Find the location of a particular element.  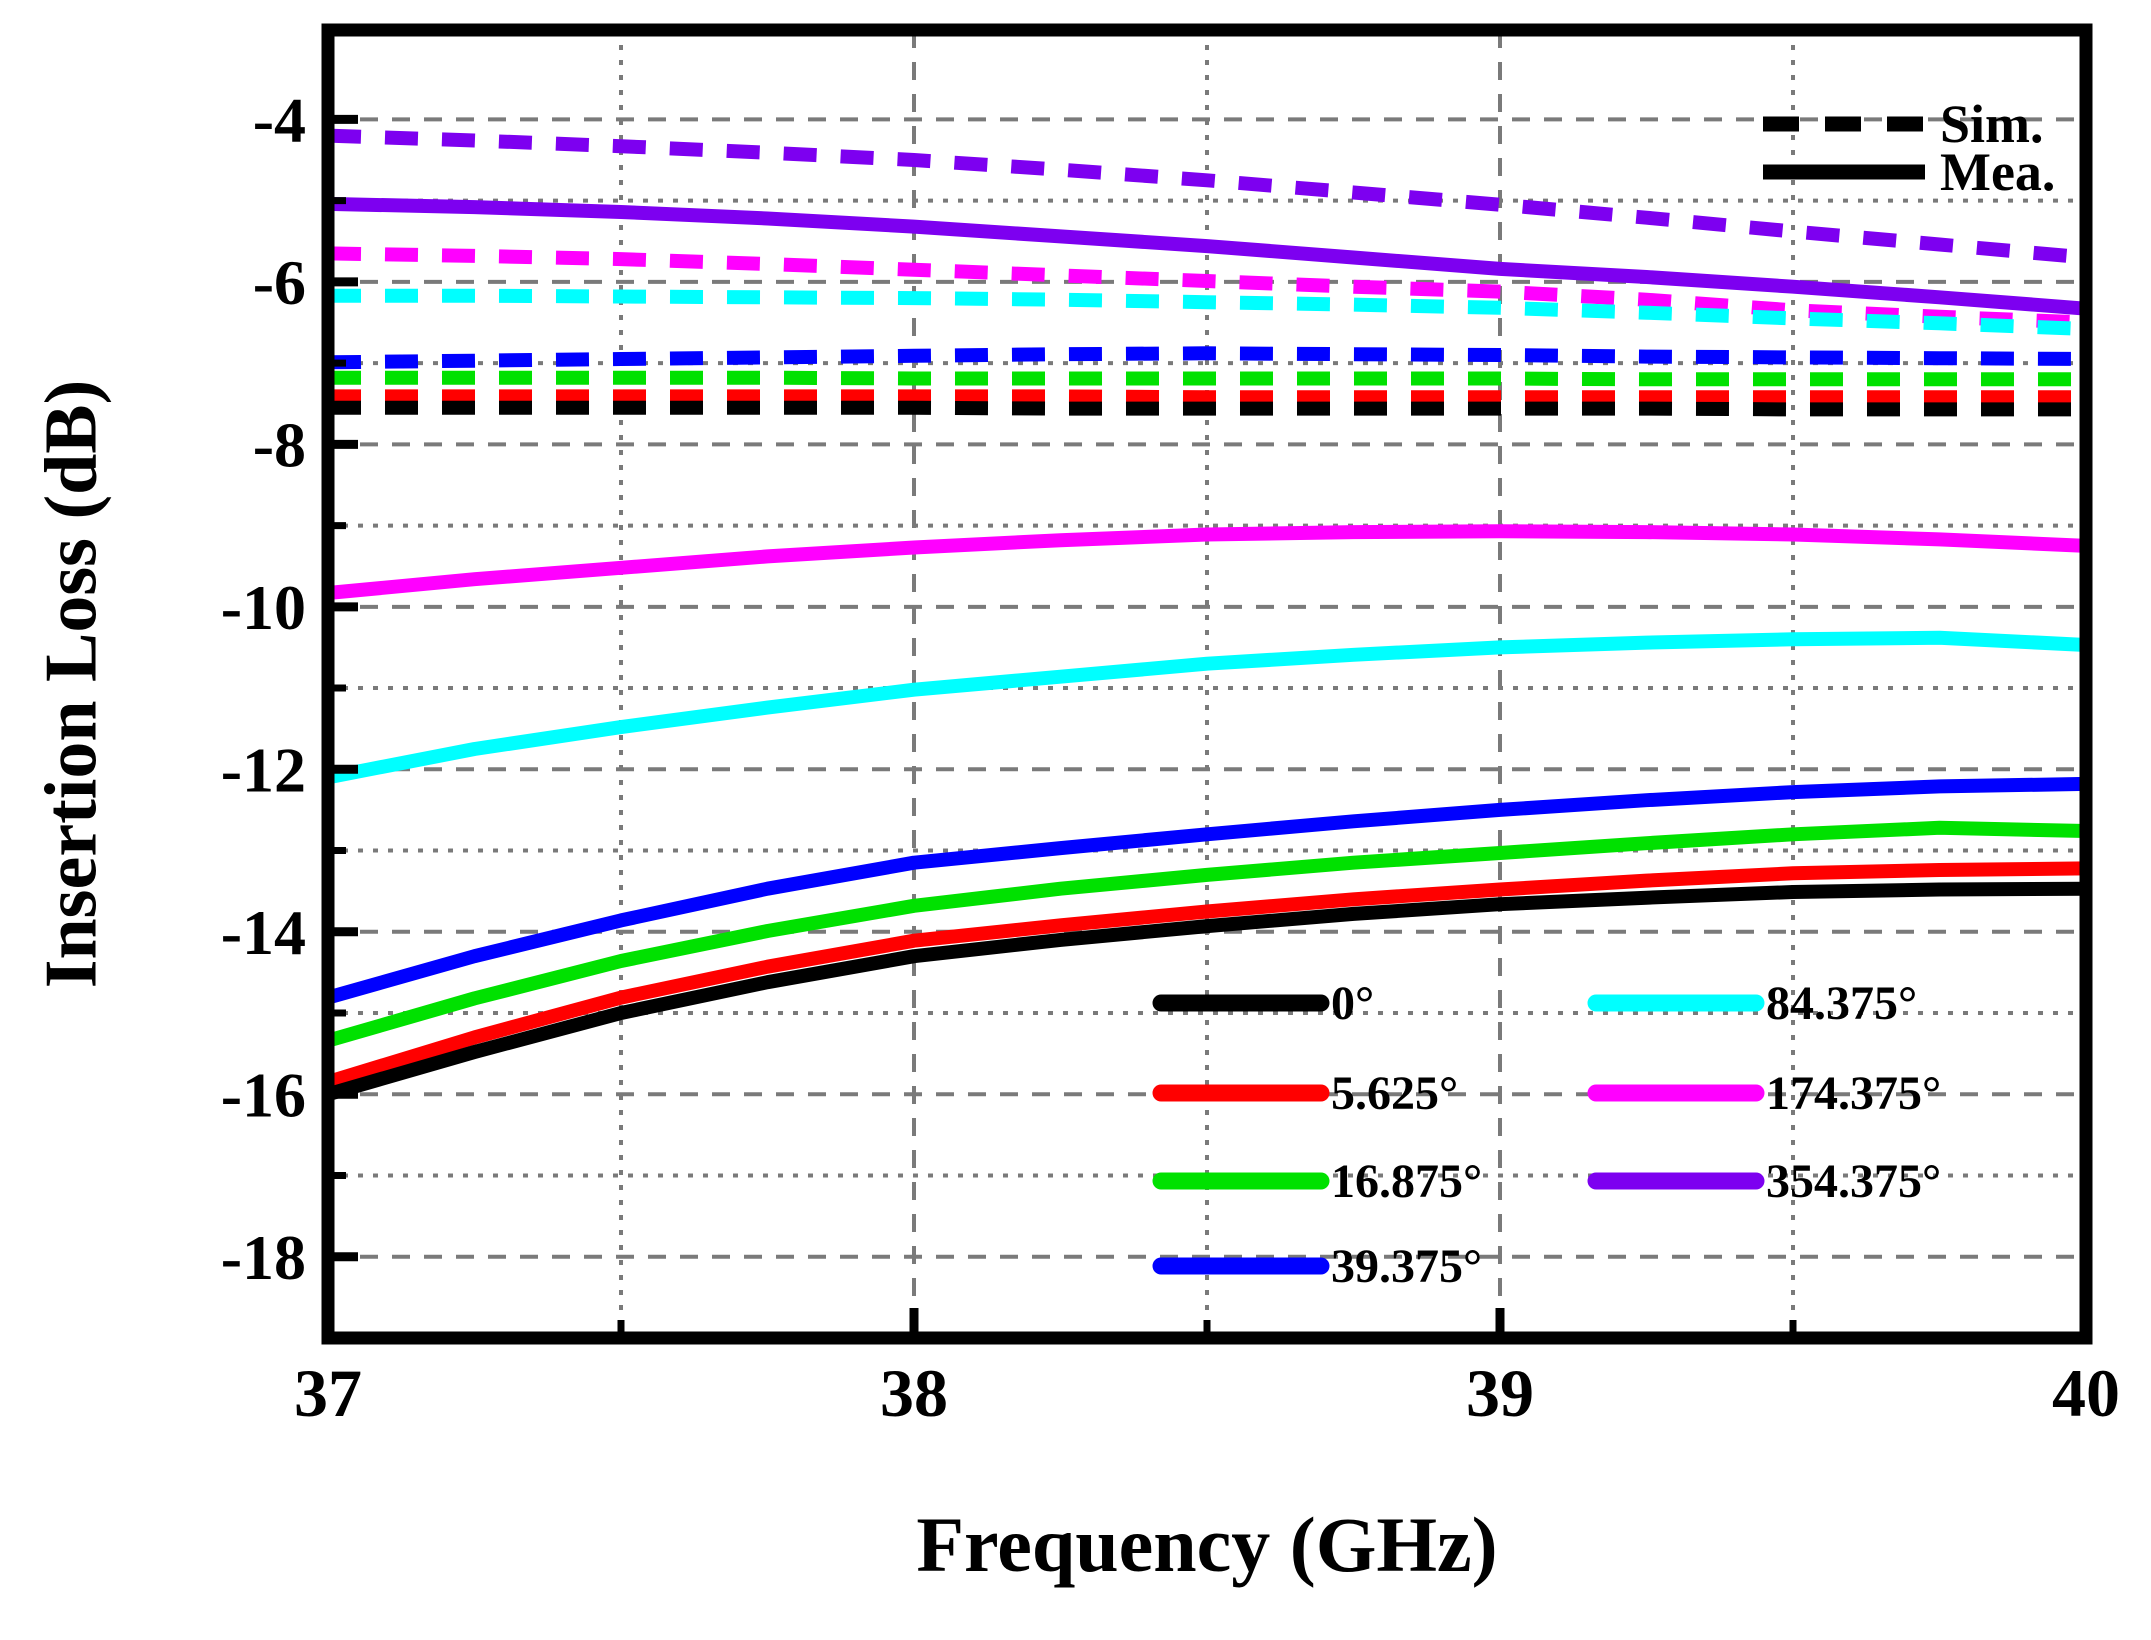

curve-mea-5.625deg is located at coordinates (1206, 975).